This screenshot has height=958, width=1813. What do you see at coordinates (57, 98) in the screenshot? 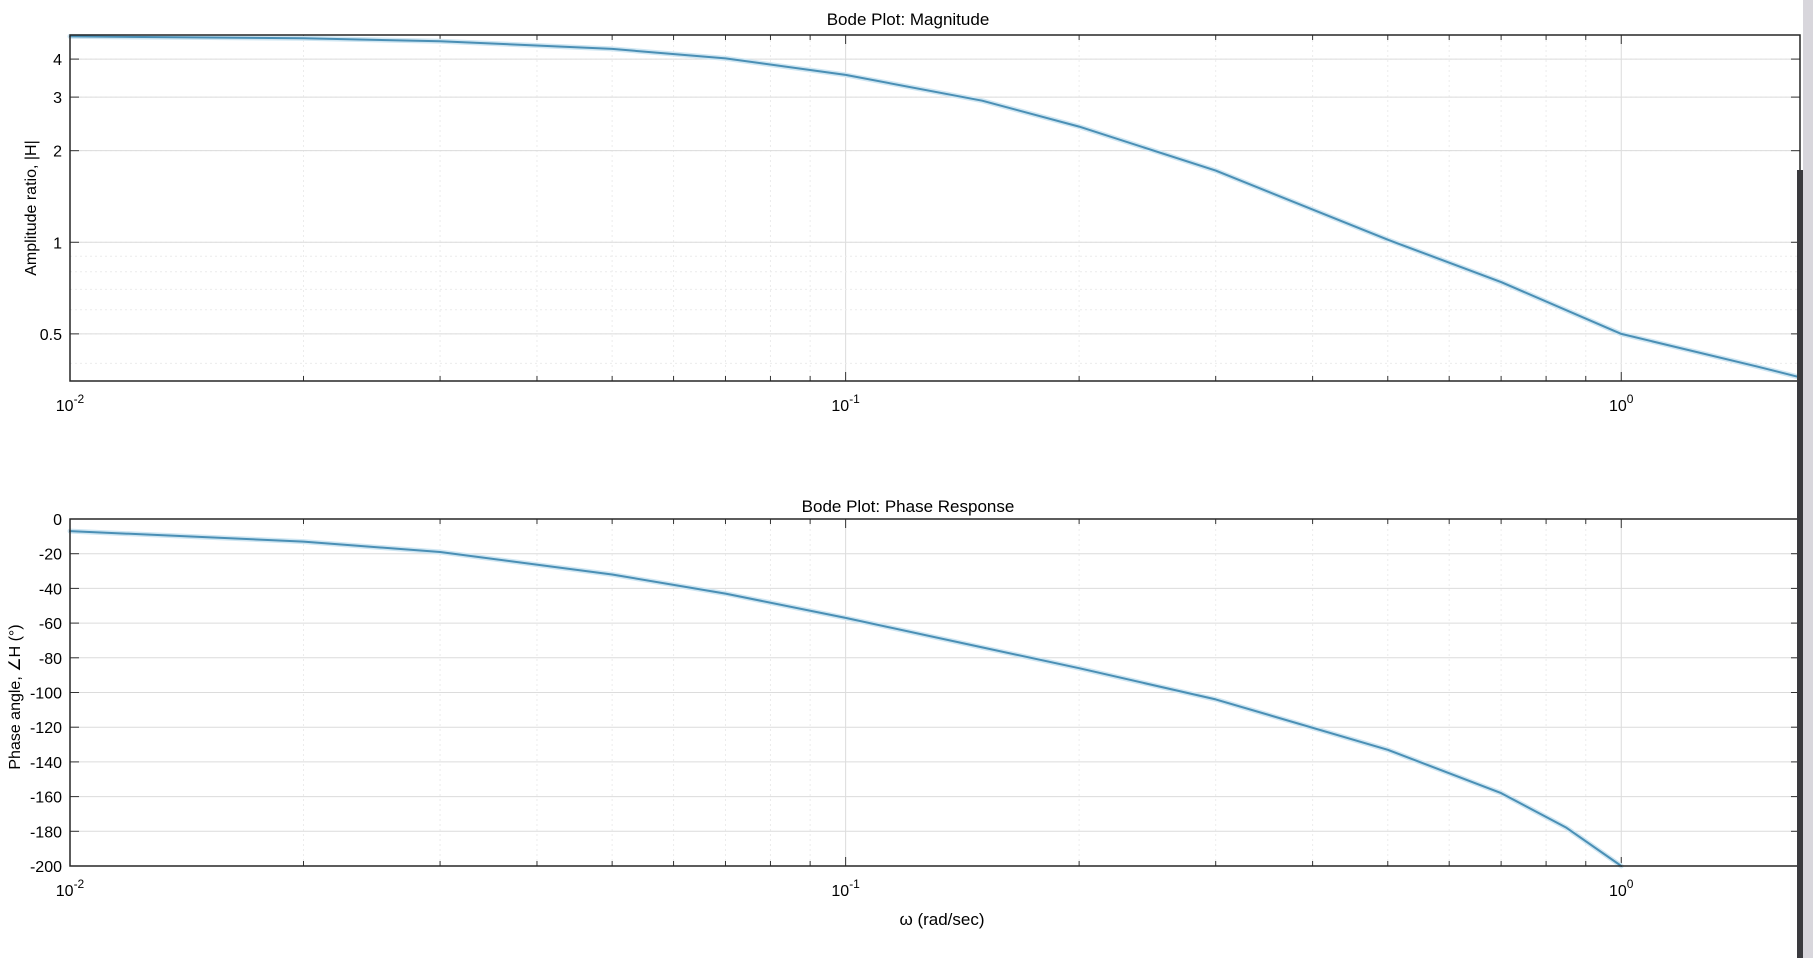
I see `y-tick-label: 3` at bounding box center [57, 98].